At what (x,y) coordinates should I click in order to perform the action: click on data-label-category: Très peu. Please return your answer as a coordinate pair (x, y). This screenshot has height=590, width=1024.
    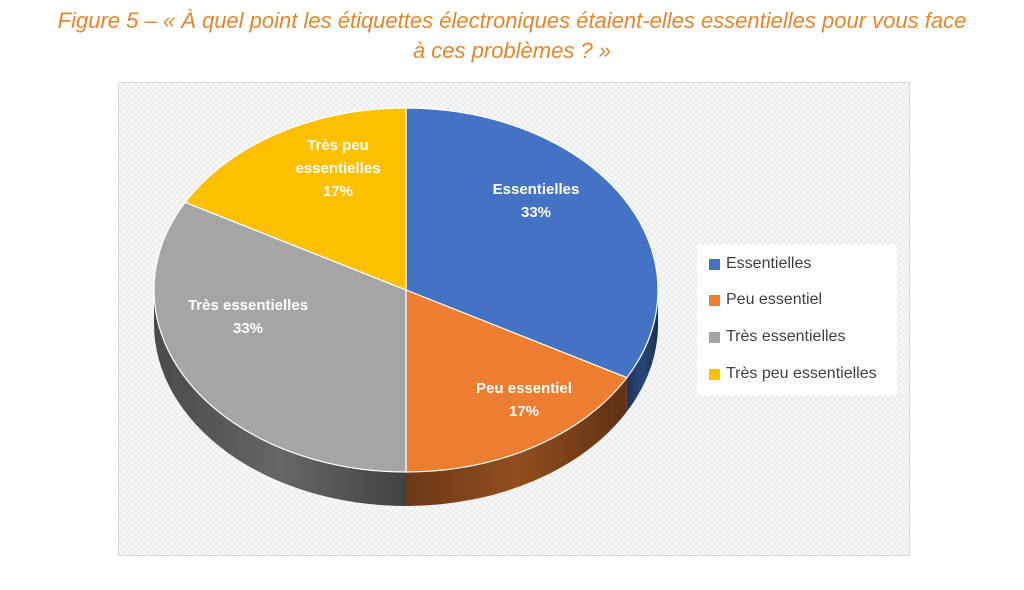
    Looking at the image, I should click on (338, 145).